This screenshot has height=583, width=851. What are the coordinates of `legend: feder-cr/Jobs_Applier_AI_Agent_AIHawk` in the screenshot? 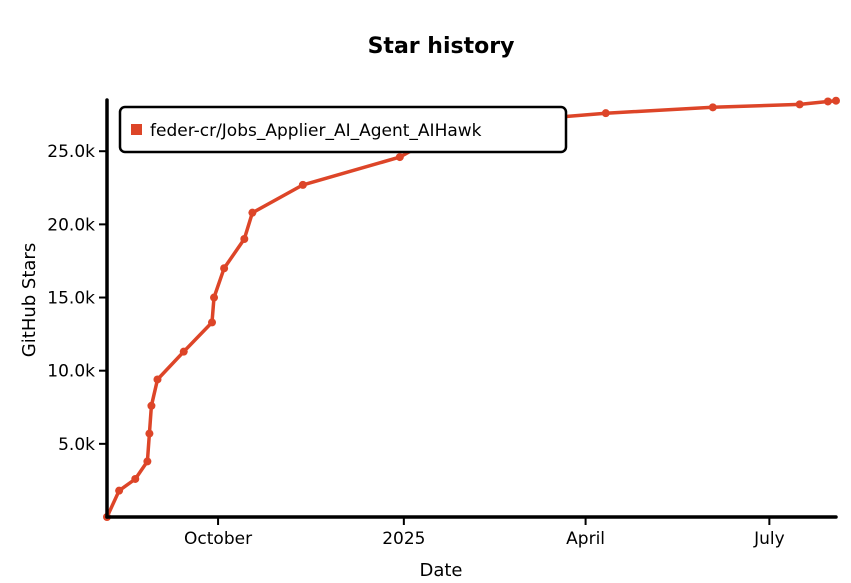 It's located at (343, 129).